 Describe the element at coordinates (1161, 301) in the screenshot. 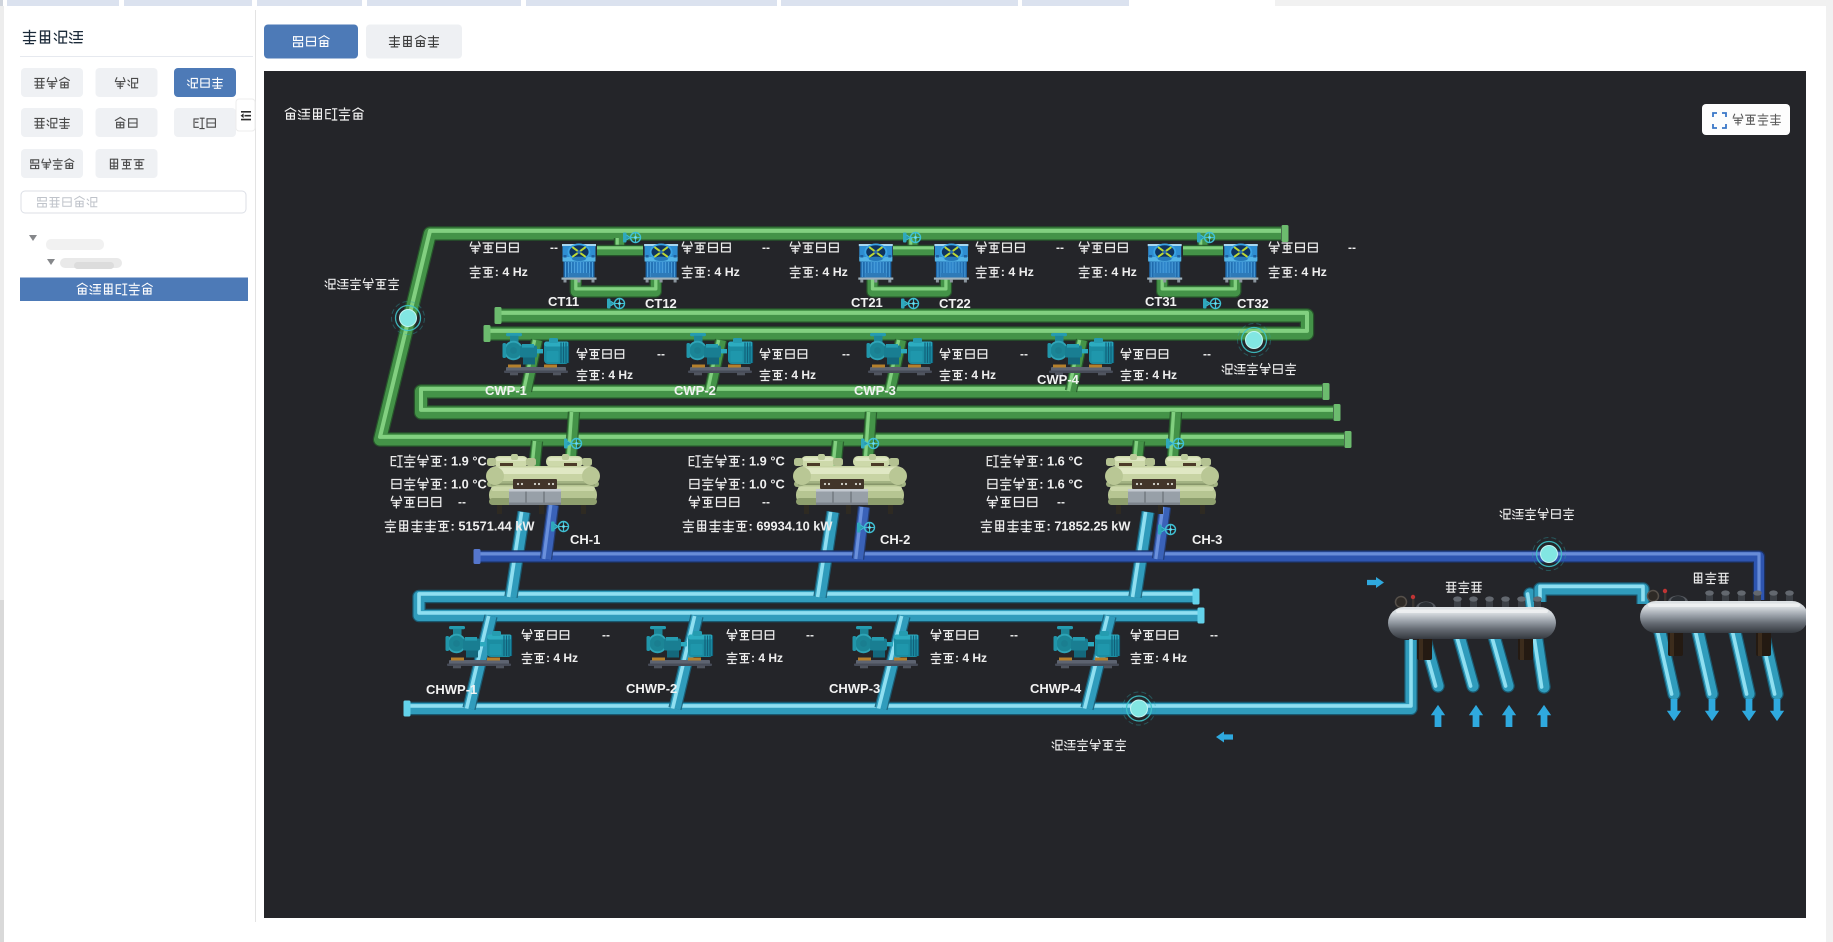

I see `svg-text: CT31` at that location.